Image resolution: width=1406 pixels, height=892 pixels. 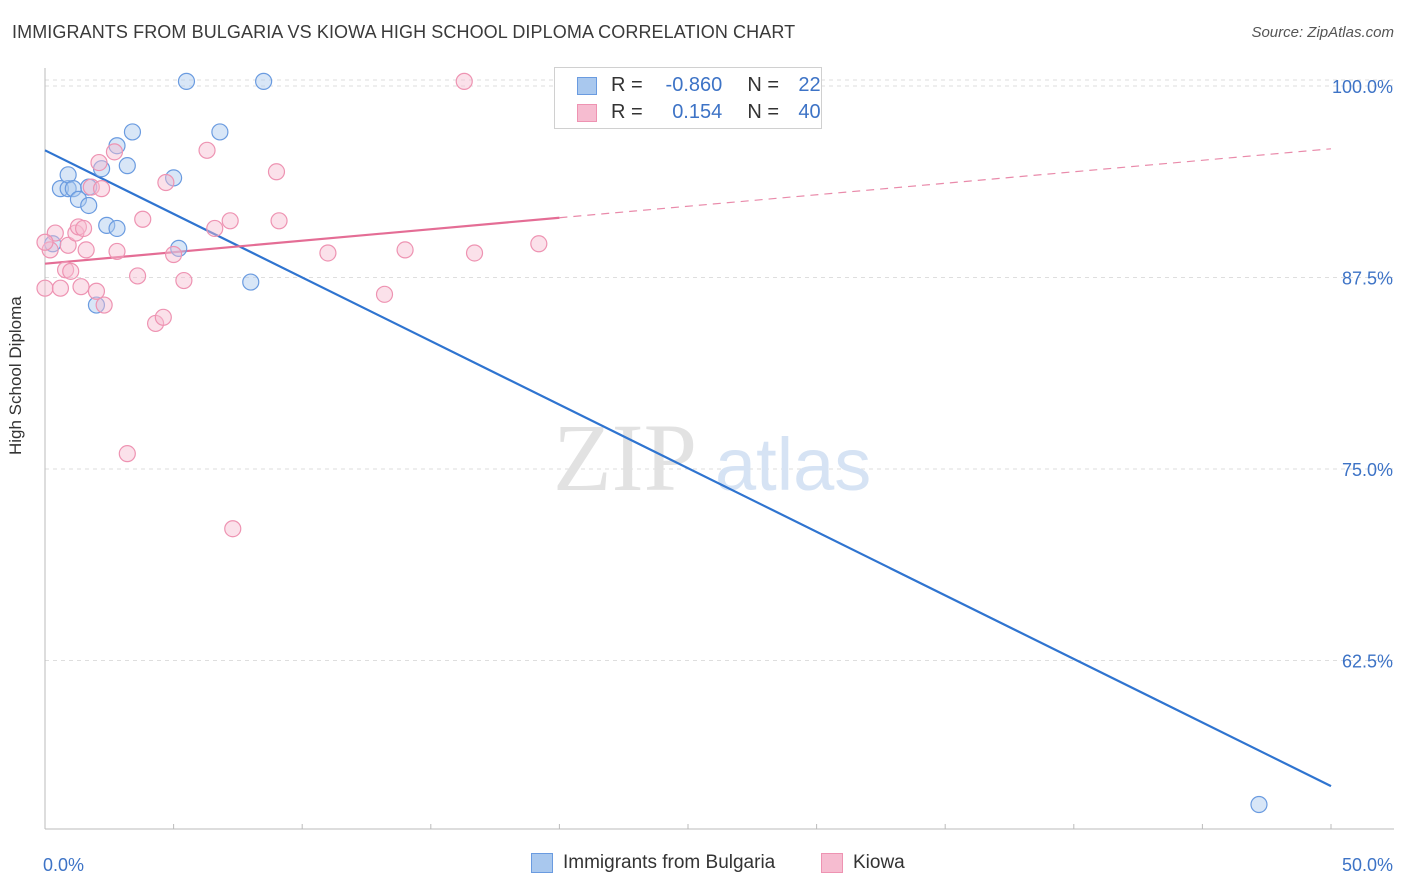 What do you see at coordinates (625, 457) in the screenshot?
I see `watermark-zip: ZIP` at bounding box center [625, 457].